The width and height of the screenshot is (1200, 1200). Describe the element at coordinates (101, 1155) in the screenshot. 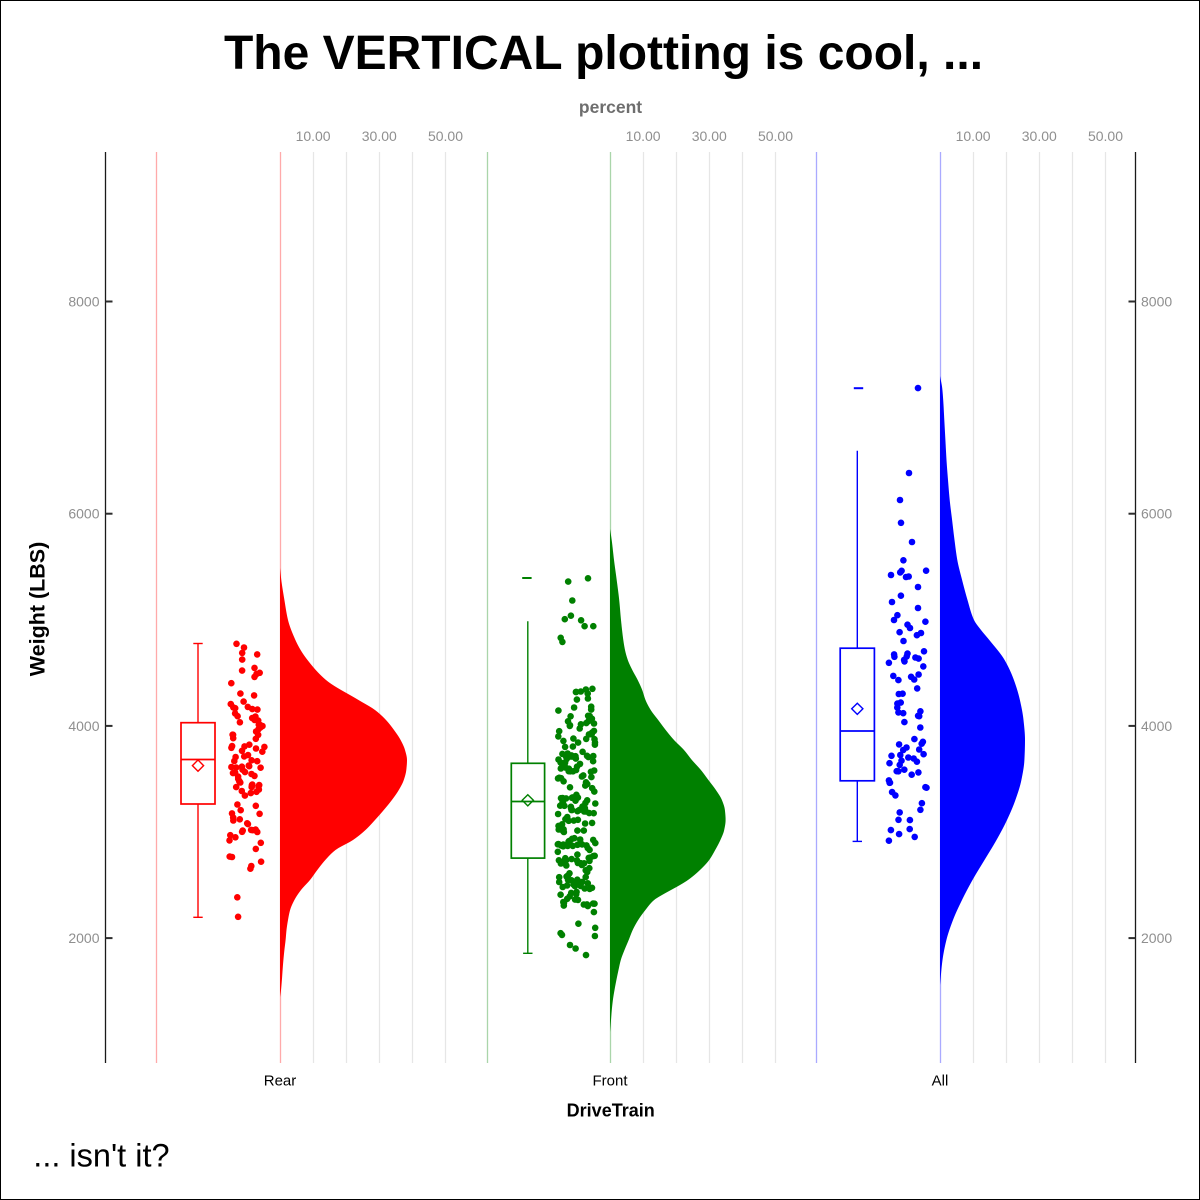

I see `svg-text: ... isn't it?` at that location.